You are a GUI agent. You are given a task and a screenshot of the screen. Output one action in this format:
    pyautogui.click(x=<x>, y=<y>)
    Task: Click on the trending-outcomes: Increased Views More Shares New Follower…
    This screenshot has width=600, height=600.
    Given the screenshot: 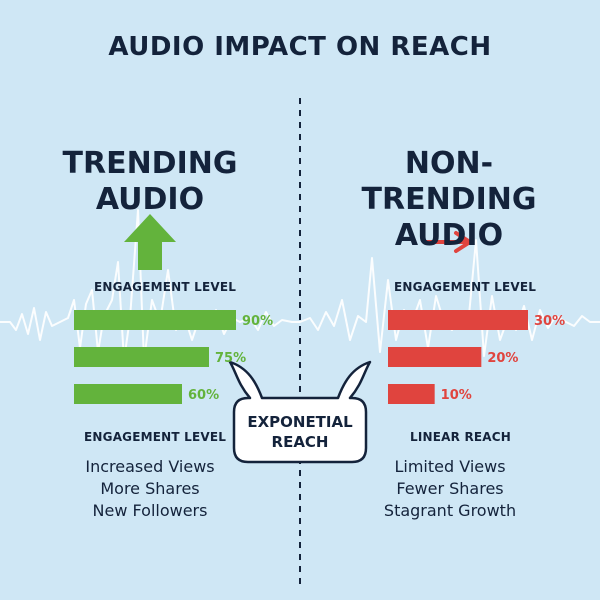 What is the action you would take?
    pyautogui.click(x=150, y=489)
    